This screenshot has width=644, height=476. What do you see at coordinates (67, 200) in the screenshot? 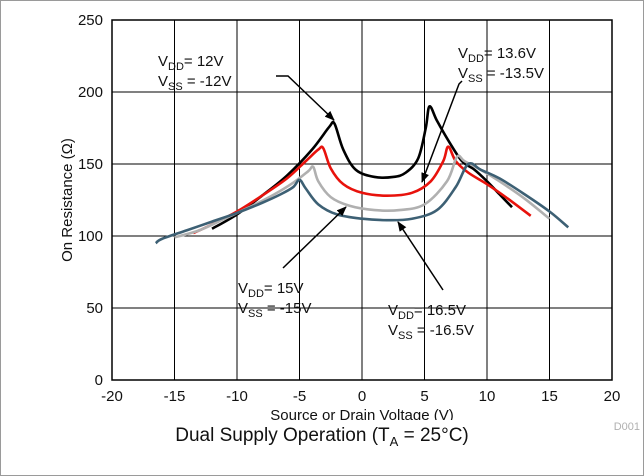
I see `y-axis-label: On Resistance (Ω)` at bounding box center [67, 200].